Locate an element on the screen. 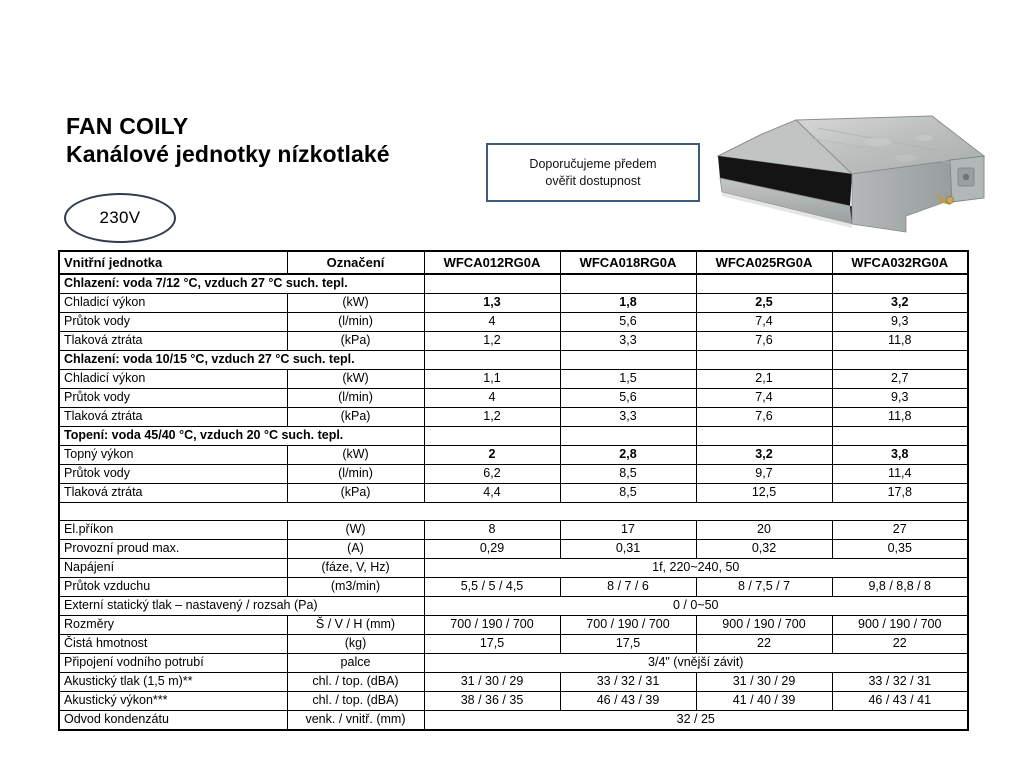 This screenshot has width=1024, height=768. row-merged-value: 3/4" (vnější závit) is located at coordinates (696, 663).